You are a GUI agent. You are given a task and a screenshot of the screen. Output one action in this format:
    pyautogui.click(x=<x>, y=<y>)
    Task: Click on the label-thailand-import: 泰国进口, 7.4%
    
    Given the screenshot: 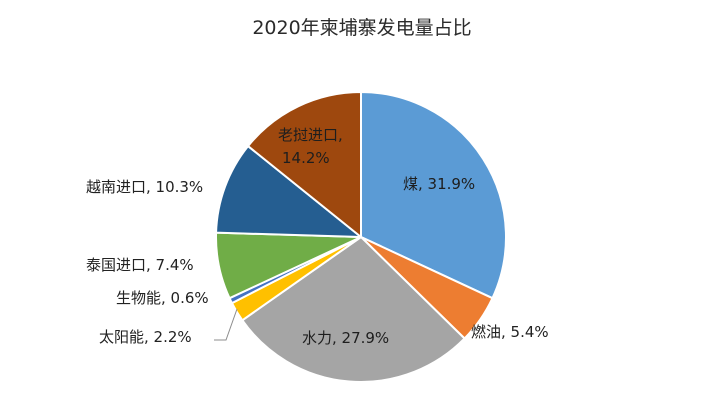 What is the action you would take?
    pyautogui.click(x=140, y=265)
    